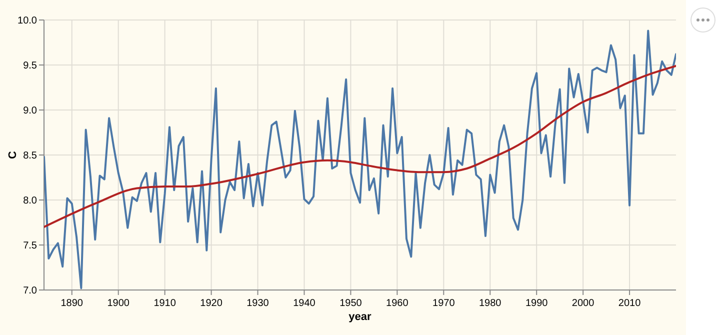 The width and height of the screenshot is (726, 335). Describe the element at coordinates (30, 111) in the screenshot. I see `y-tick-label: 9.0` at that location.